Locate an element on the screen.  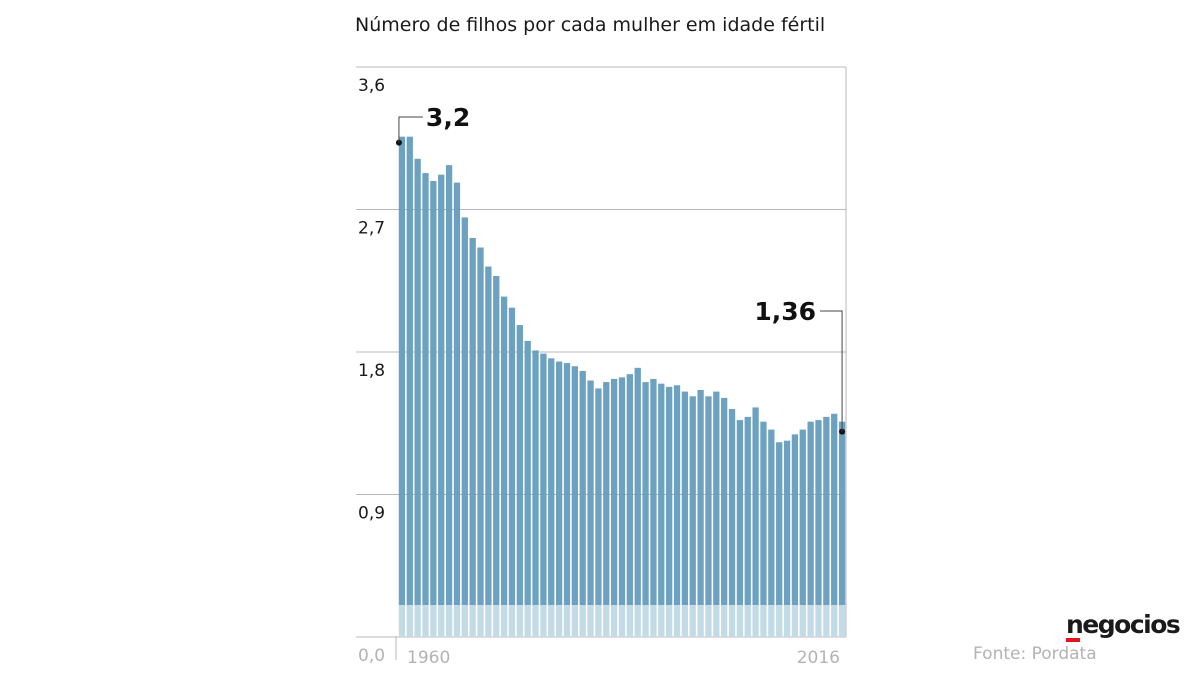
source-note: Fonte: Pordata is located at coordinates (1035, 654).